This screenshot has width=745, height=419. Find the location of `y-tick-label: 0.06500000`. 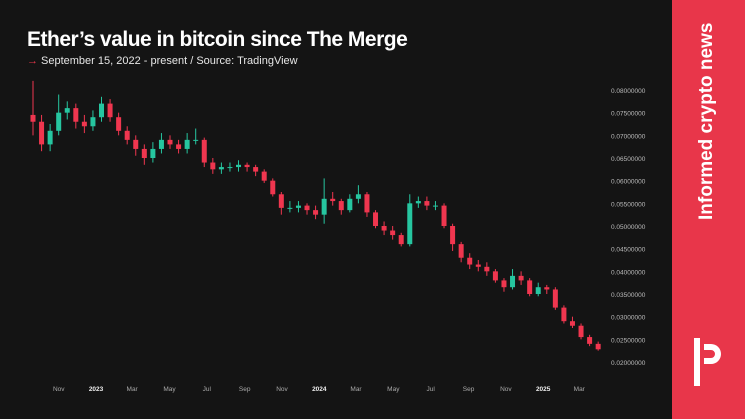

y-tick-label: 0.06500000 is located at coordinates (628, 159).